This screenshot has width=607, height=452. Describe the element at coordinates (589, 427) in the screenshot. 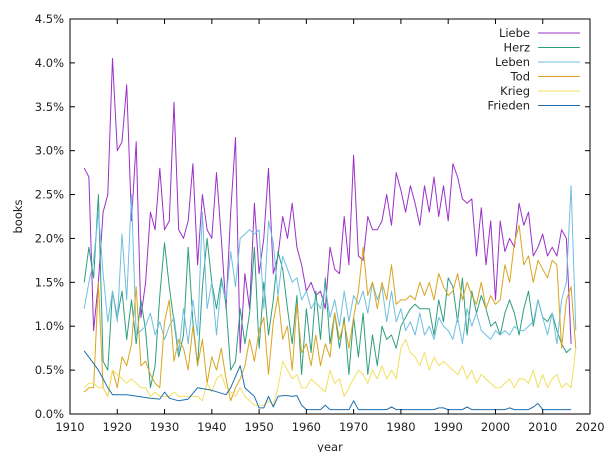

I see `x-tick-label: 2020` at that location.